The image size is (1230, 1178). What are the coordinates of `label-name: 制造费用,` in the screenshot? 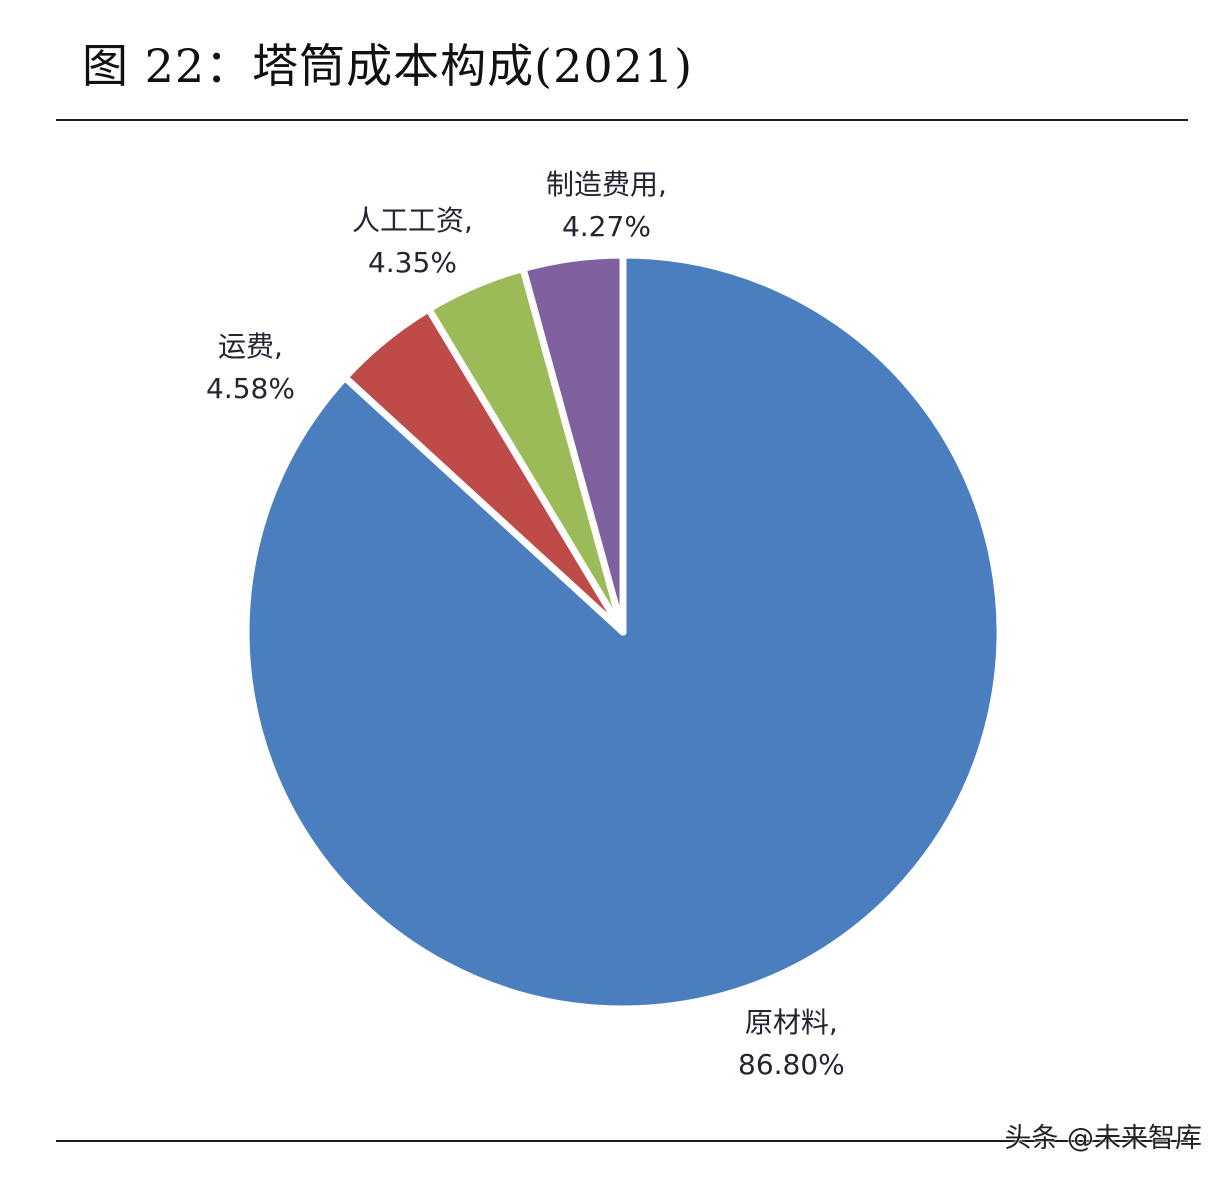 It's located at (606, 184).